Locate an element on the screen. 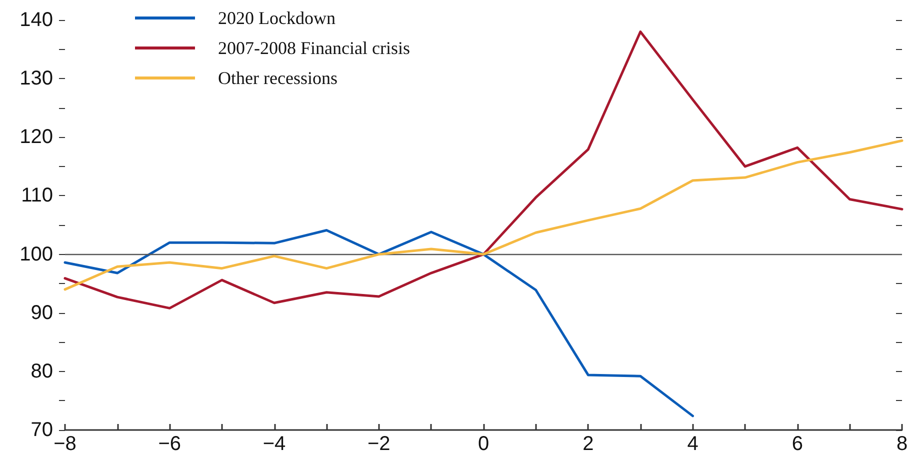 Image resolution: width=912 pixels, height=458 pixels. y-tick-label: 90 is located at coordinates (41, 313).